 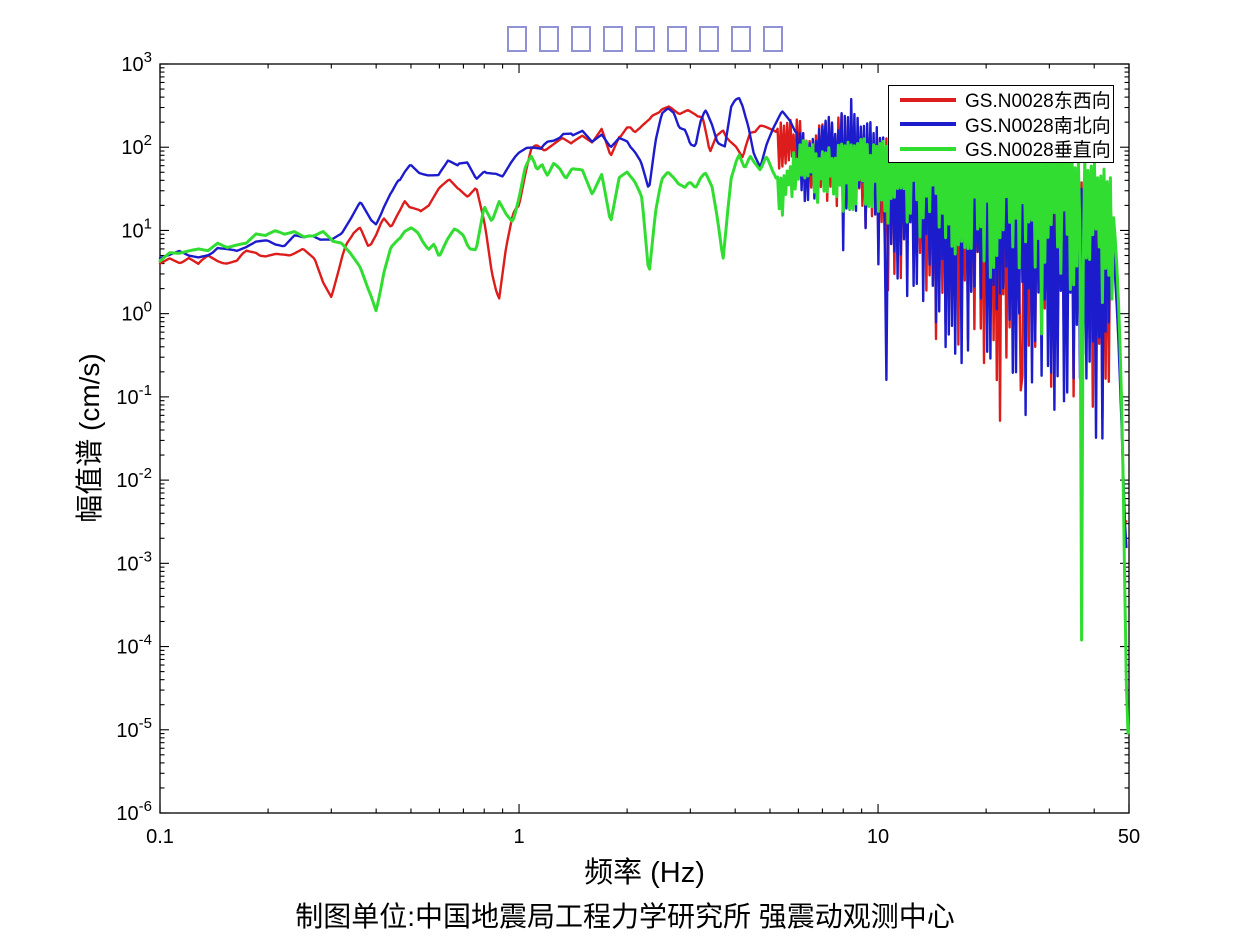 What do you see at coordinates (928, 148) in the screenshot?
I see `legend-line-swatch-vertical` at bounding box center [928, 148].